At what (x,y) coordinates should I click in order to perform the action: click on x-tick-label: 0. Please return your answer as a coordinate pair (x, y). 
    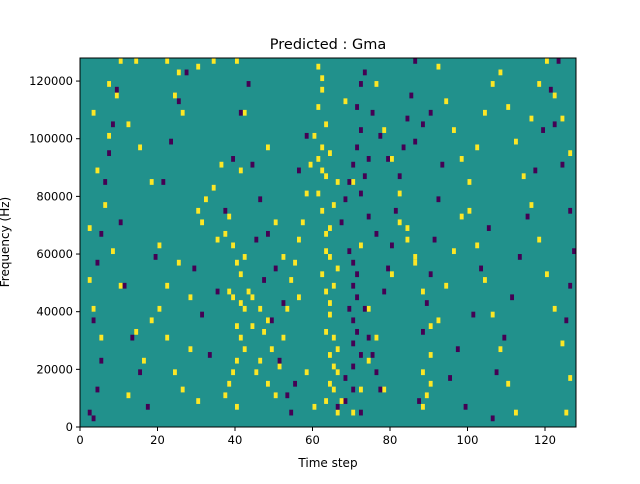
    Looking at the image, I should click on (79, 440).